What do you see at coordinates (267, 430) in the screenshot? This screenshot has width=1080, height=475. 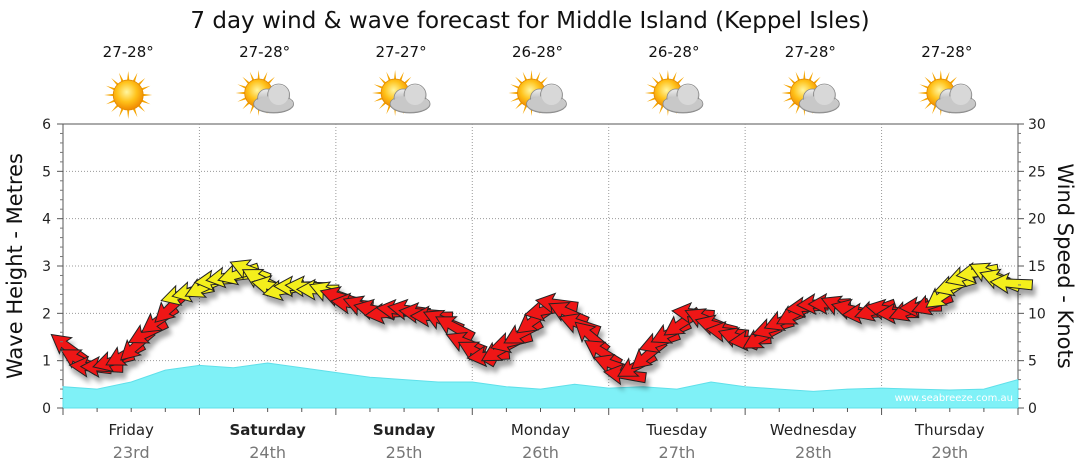 I see `day-name: Saturday` at bounding box center [267, 430].